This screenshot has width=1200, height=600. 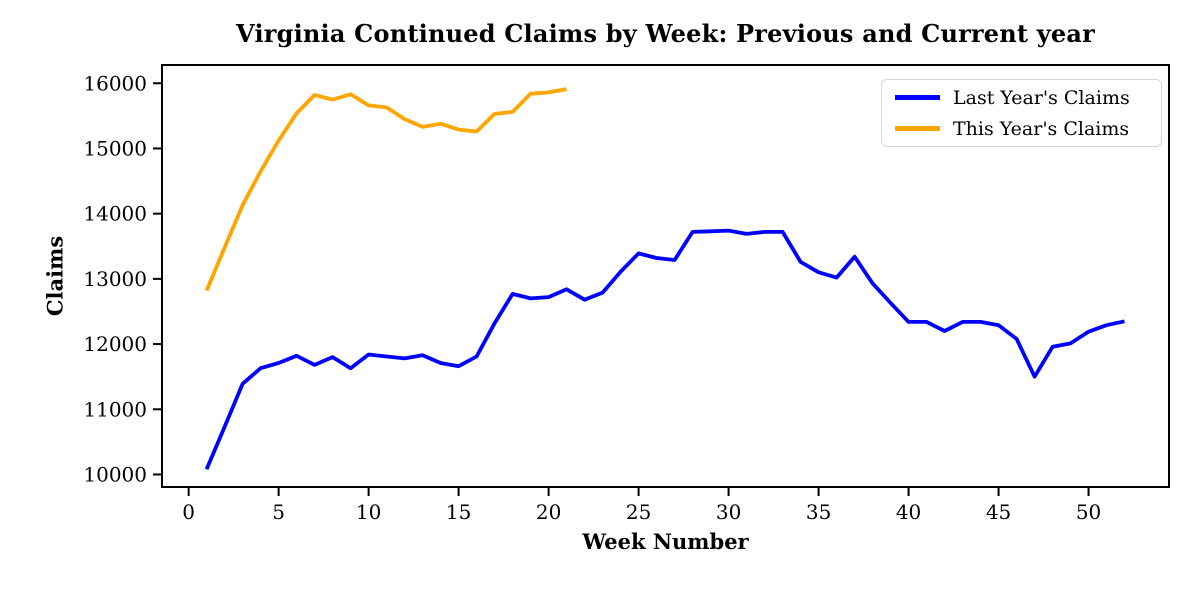 What do you see at coordinates (115, 148) in the screenshot?
I see `y-tick-label: 15000` at bounding box center [115, 148].